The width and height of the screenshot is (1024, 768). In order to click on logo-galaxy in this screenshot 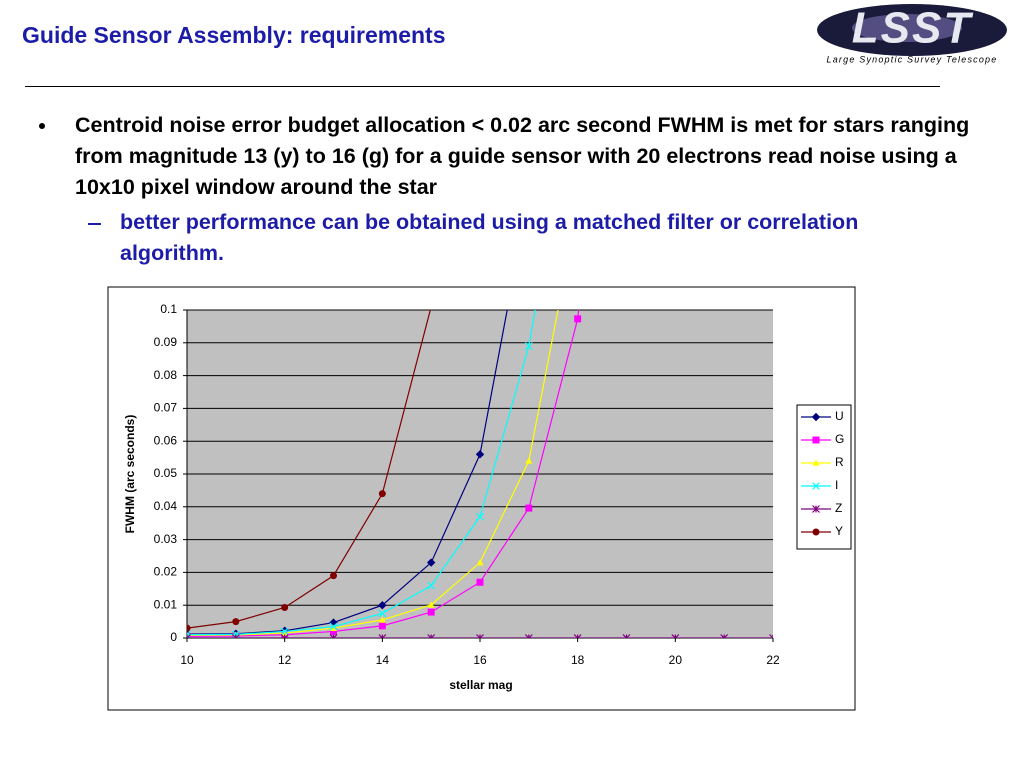, I will do `click(907, 28)`.